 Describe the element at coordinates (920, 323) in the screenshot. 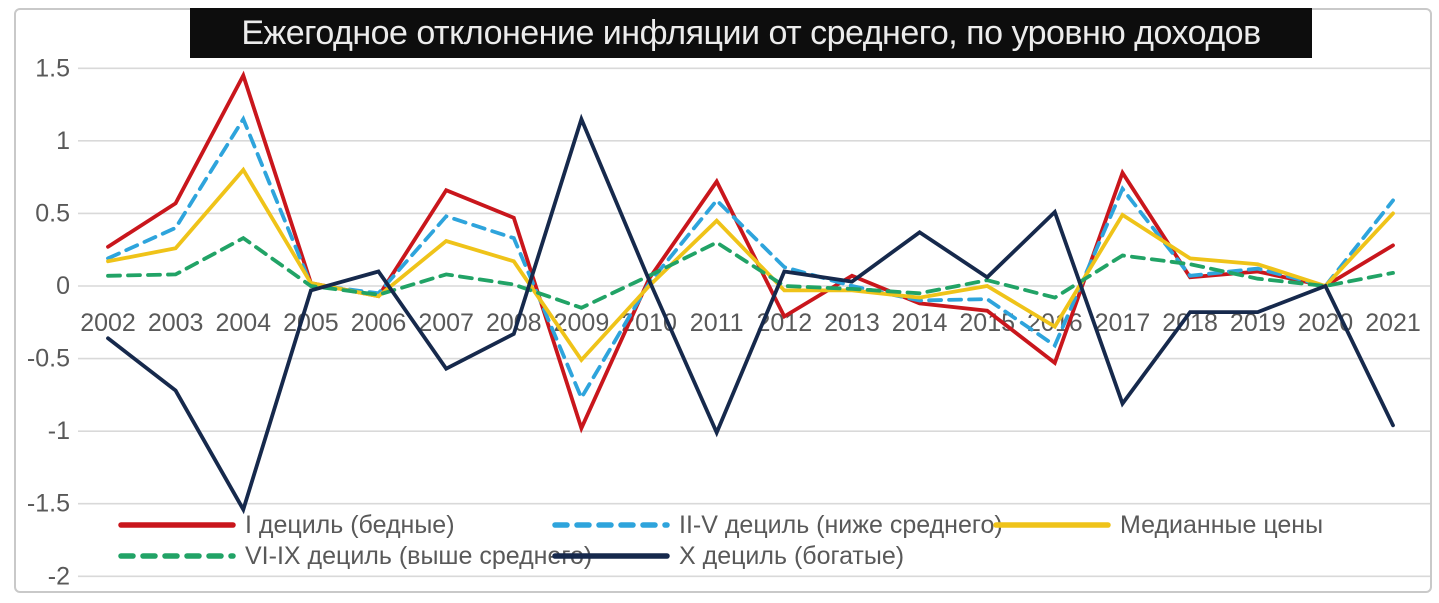

I see `x-axis-tick-label: 2014` at that location.